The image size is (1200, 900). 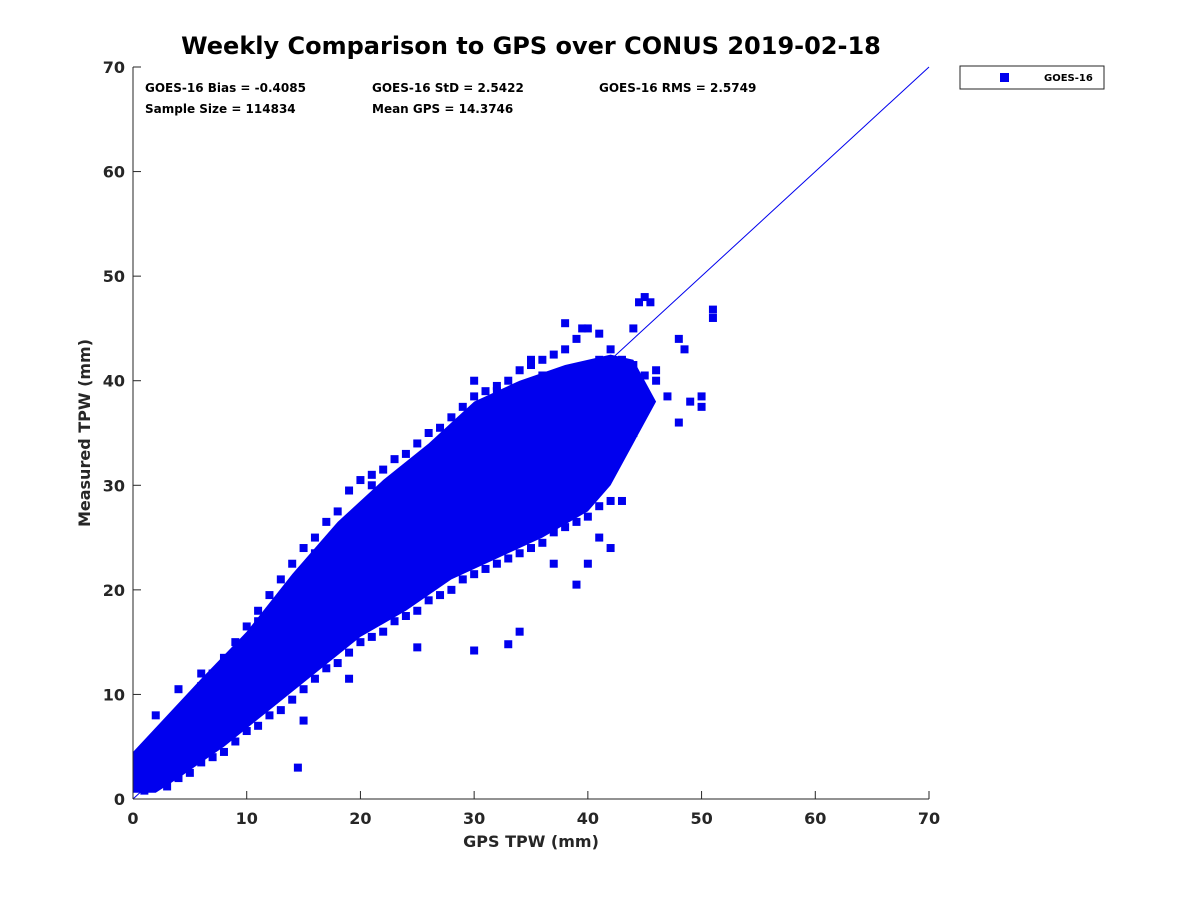 I want to click on x-tick-label: 30, so click(x=474, y=818).